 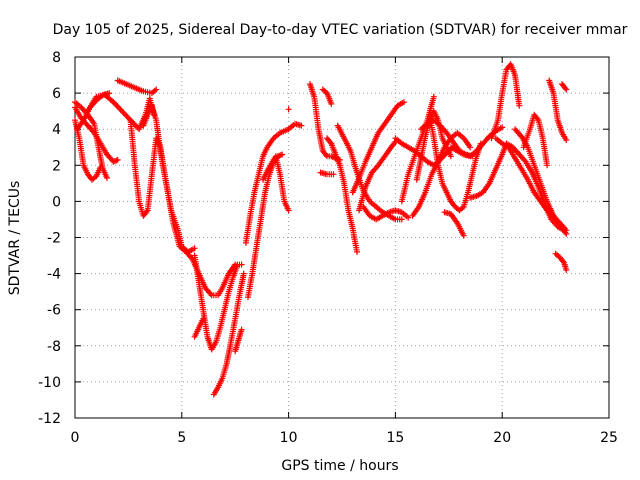 I want to click on series-s34, so click(x=505, y=101).